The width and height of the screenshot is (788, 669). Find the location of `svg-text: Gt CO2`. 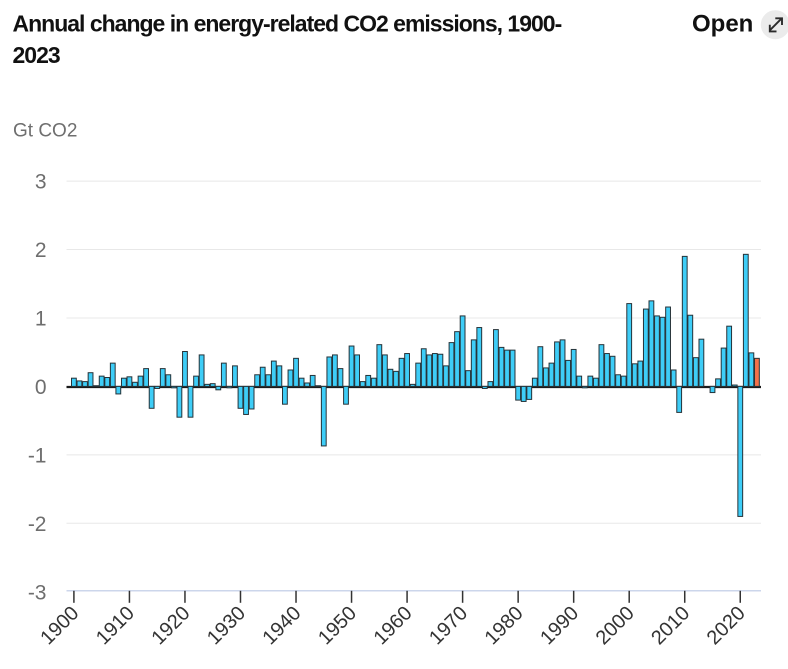

svg-text: Gt CO2 is located at coordinates (45, 130).